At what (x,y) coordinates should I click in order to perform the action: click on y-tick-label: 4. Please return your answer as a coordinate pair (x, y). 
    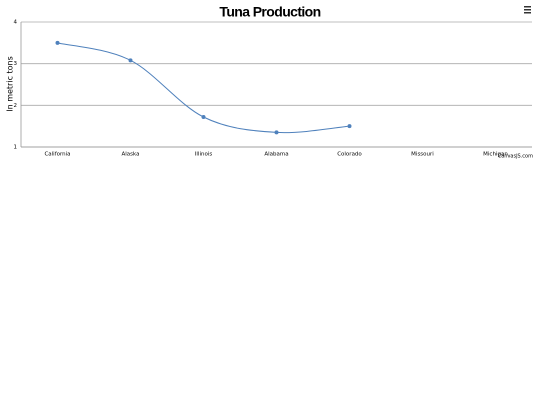
    Looking at the image, I should click on (16, 23).